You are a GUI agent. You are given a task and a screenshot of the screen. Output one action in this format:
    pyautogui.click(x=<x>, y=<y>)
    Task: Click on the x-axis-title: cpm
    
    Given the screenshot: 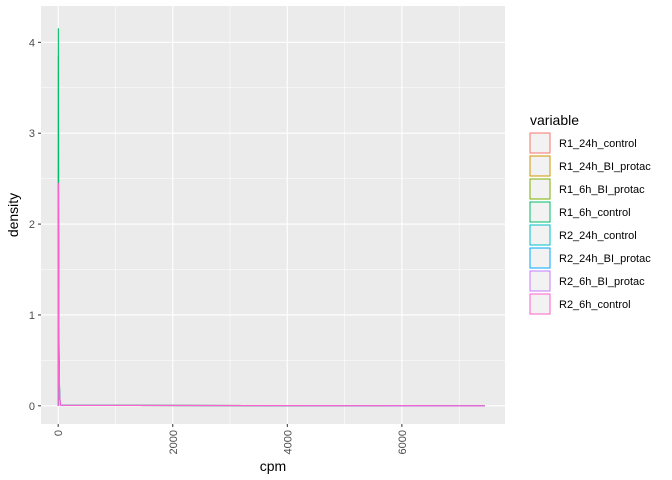 What is the action you would take?
    pyautogui.click(x=273, y=466)
    